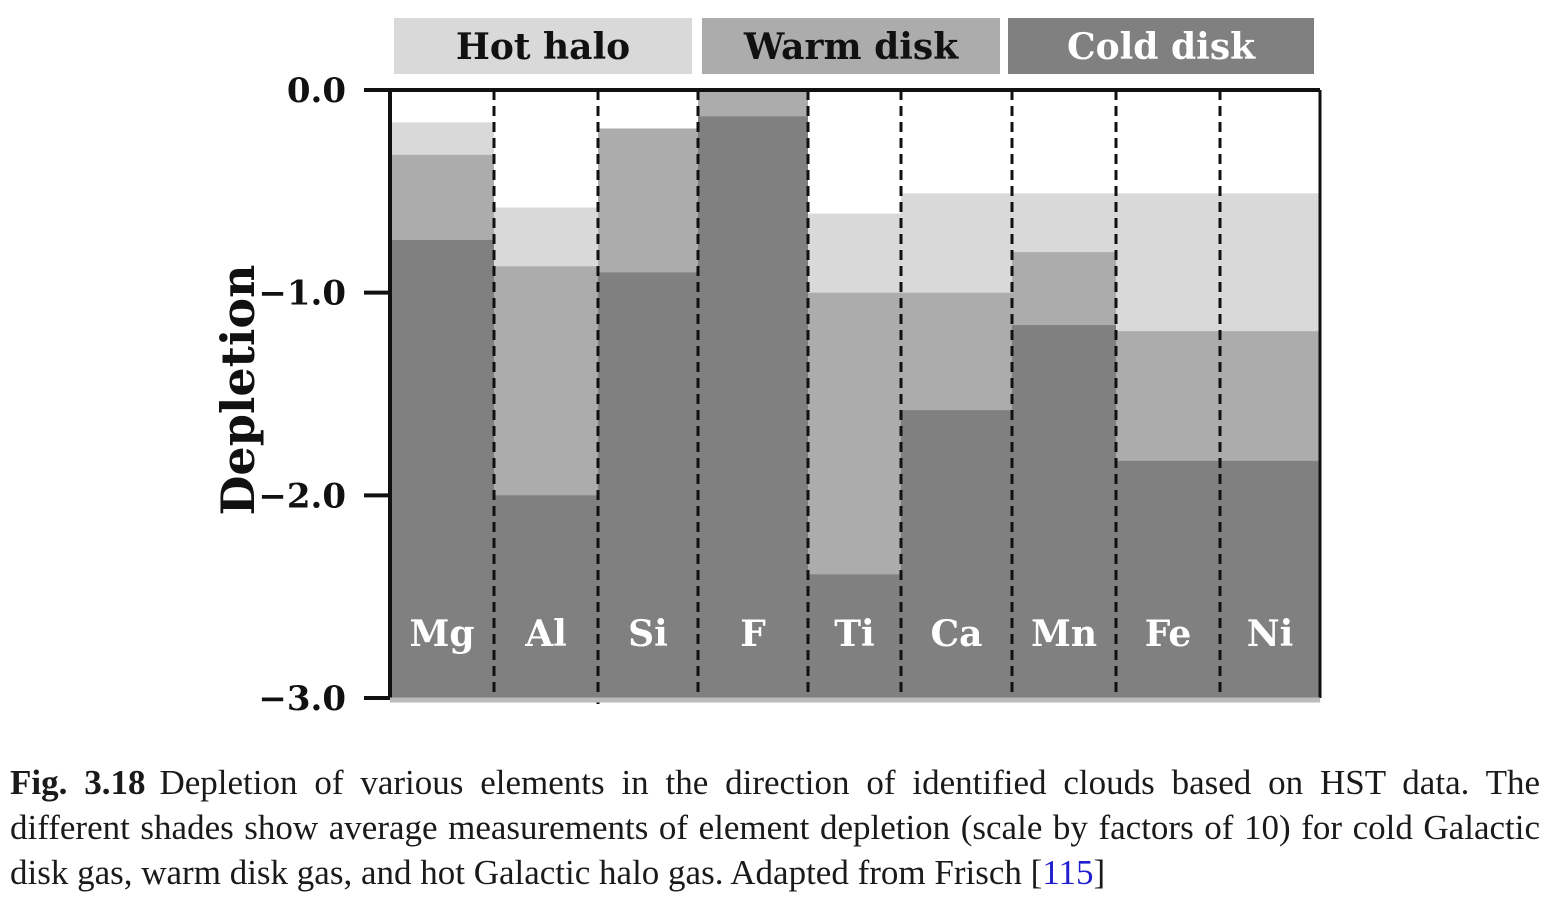 The width and height of the screenshot is (1548, 898). What do you see at coordinates (238, 390) in the screenshot?
I see `y-axis-label: Depletion` at bounding box center [238, 390].